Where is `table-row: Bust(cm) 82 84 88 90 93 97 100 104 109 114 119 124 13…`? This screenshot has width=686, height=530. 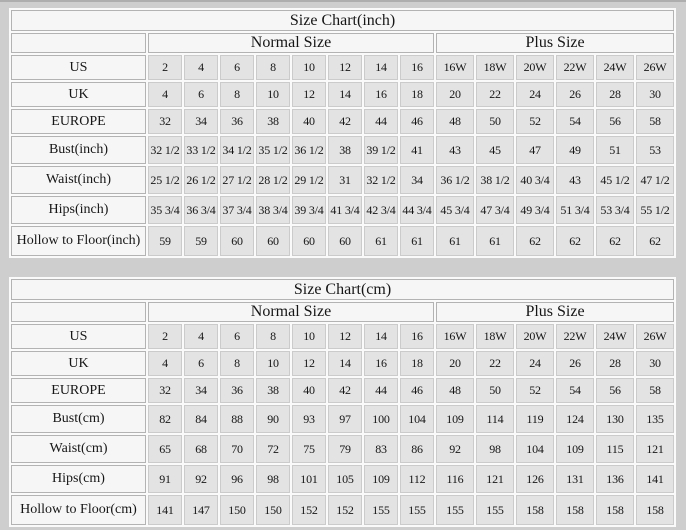 table-row: Bust(cm) 82 84 88 90 93 97 100 104 109 114 119 124 13… is located at coordinates (343, 419).